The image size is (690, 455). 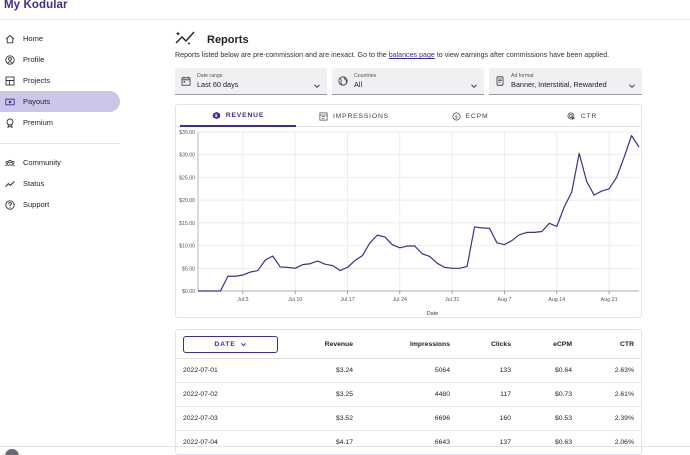 I want to click on sidebar-item-label: Premium, so click(x=38, y=122).